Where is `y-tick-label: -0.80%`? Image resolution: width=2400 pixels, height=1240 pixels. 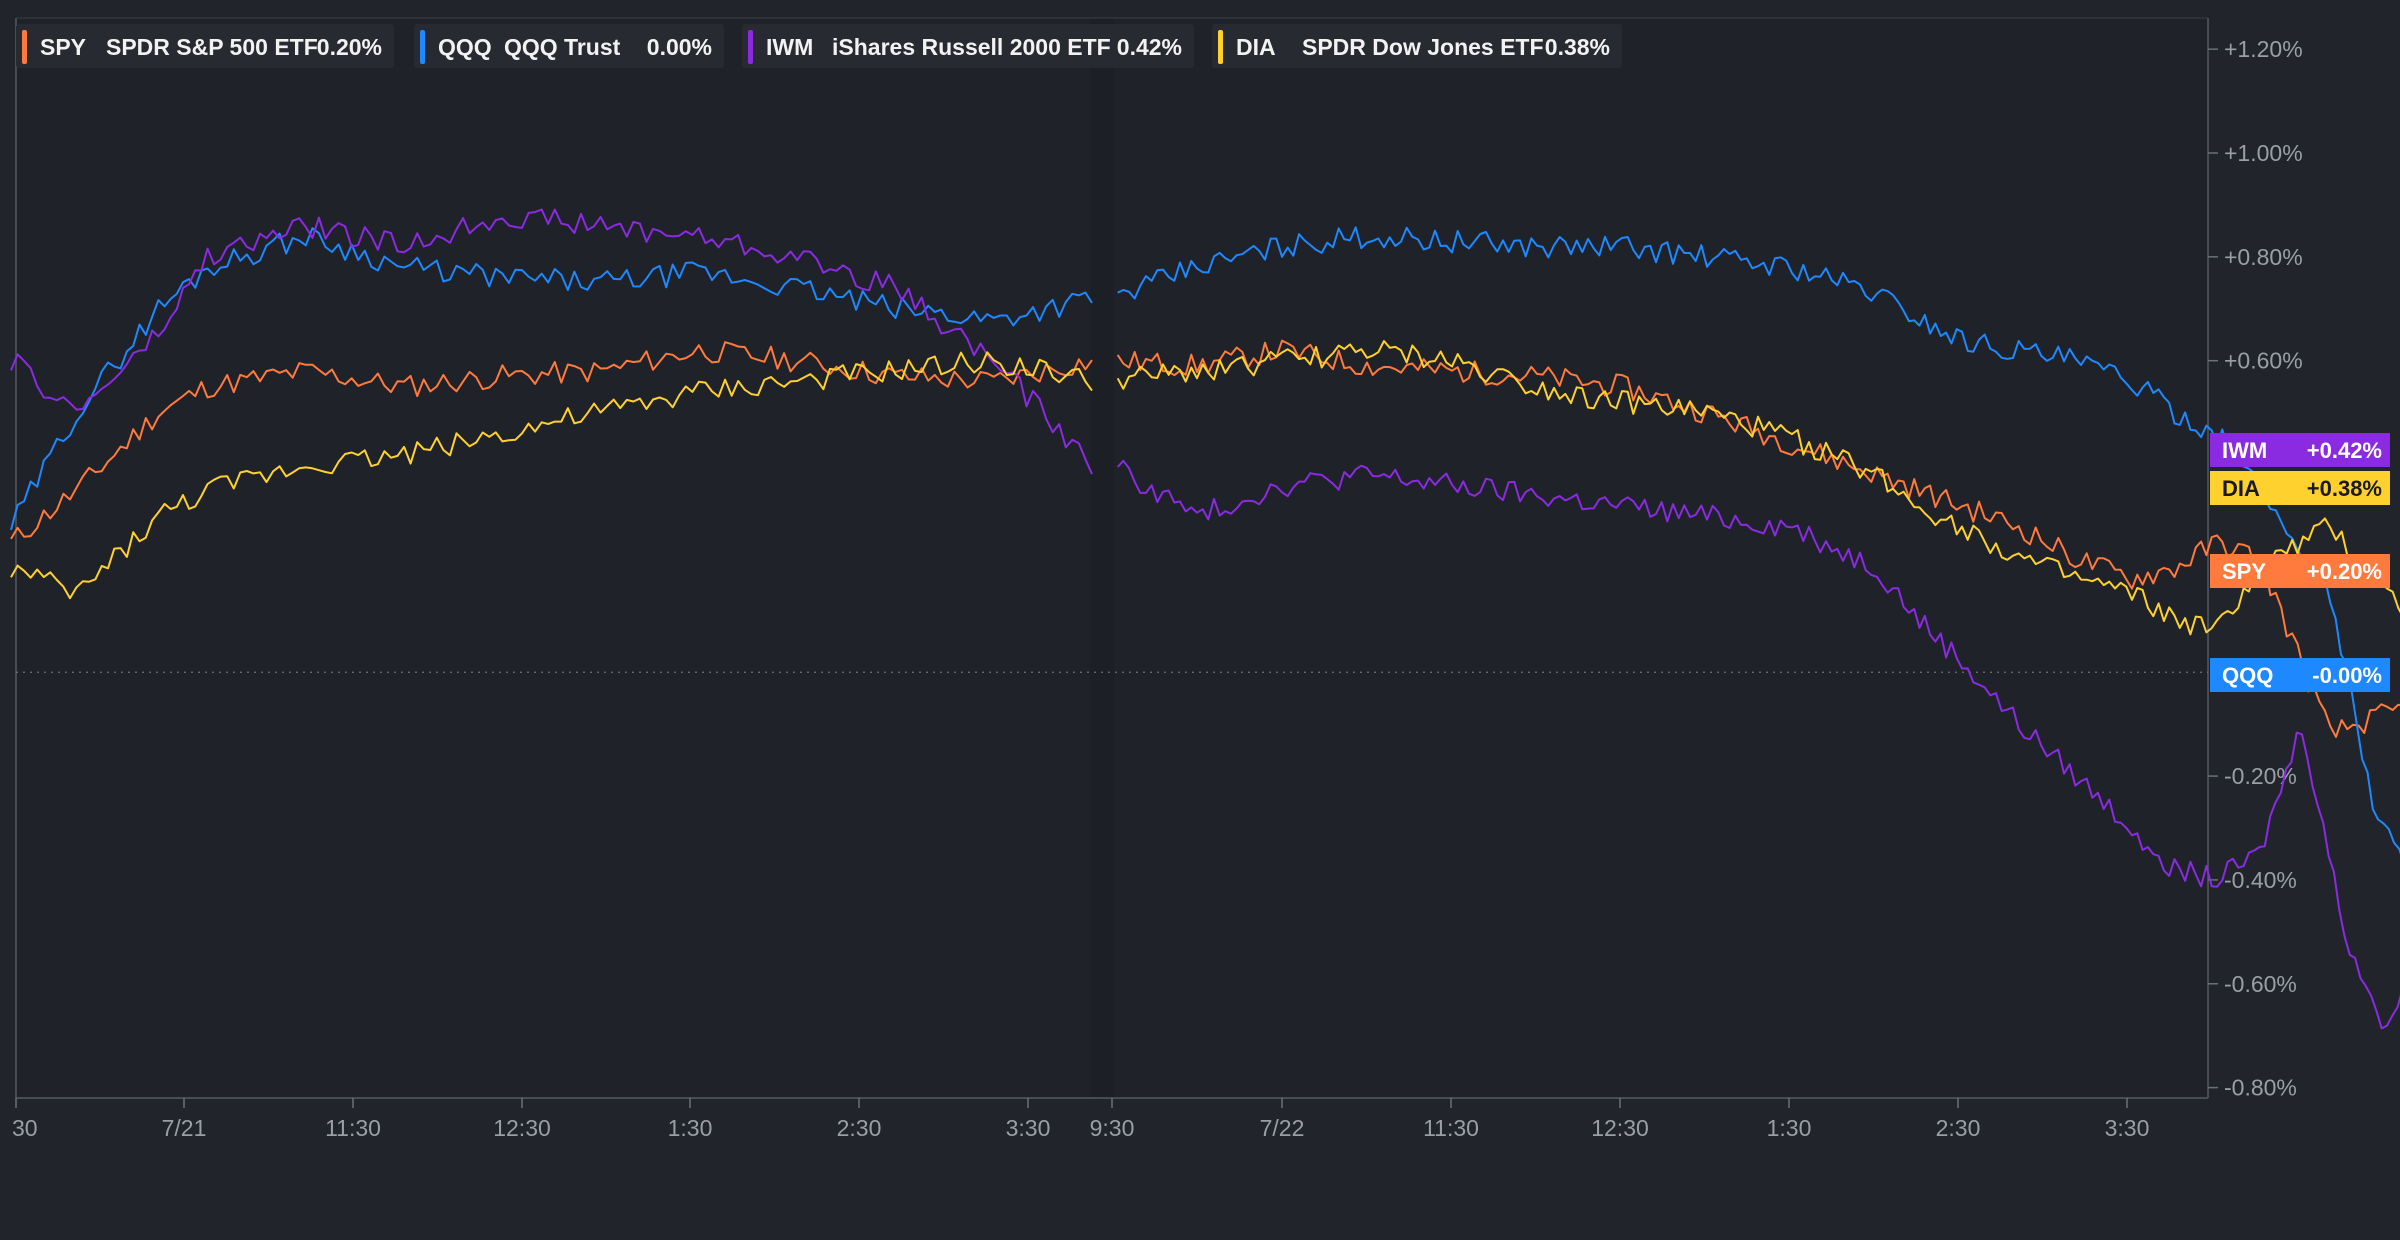
y-tick-label: -0.80% is located at coordinates (2260, 1088).